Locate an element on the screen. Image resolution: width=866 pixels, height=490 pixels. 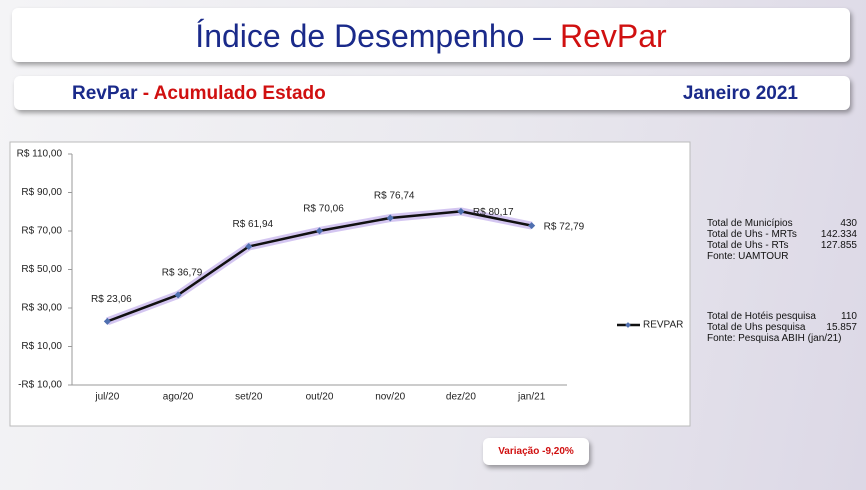
period: Janeiro 2021 is located at coordinates (740, 93).